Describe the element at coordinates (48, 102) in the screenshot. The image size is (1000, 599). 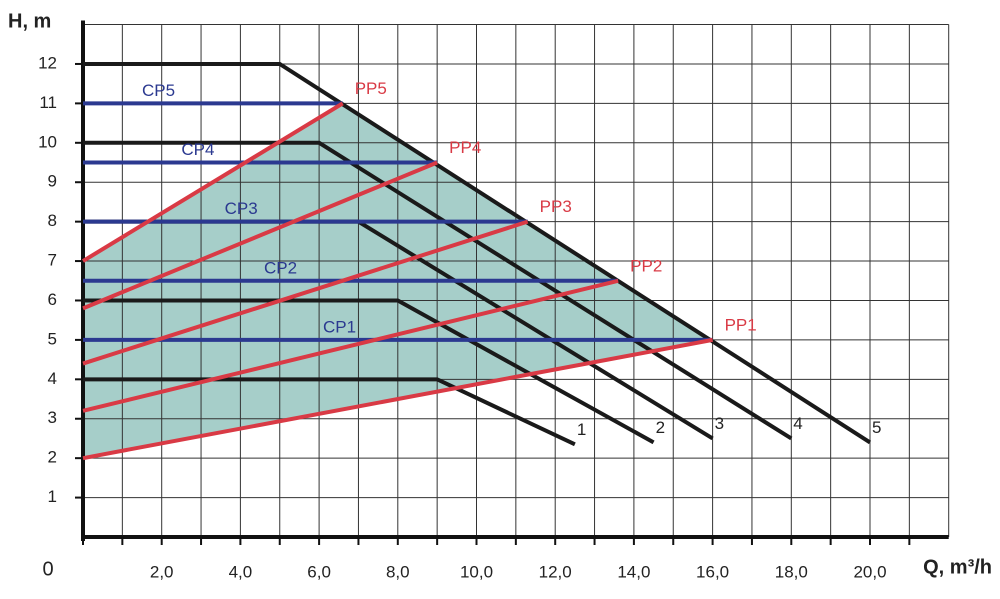
I see `y-tick-label: 11` at that location.